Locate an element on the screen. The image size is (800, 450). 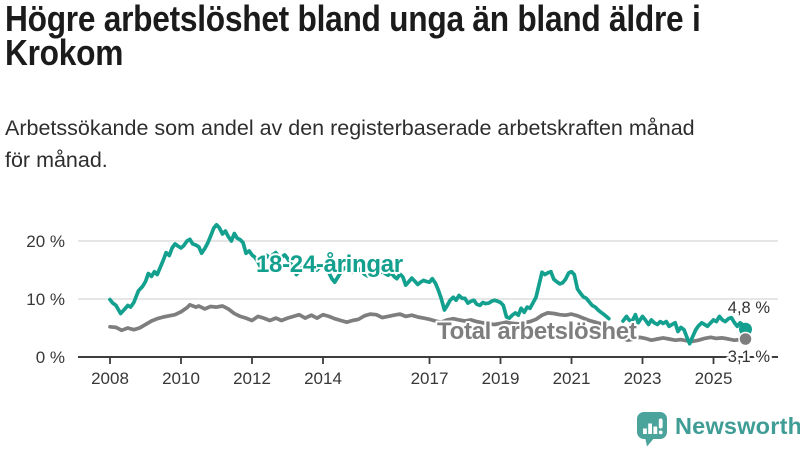
x-axis-tick-label: 2019 is located at coordinates (501, 378).